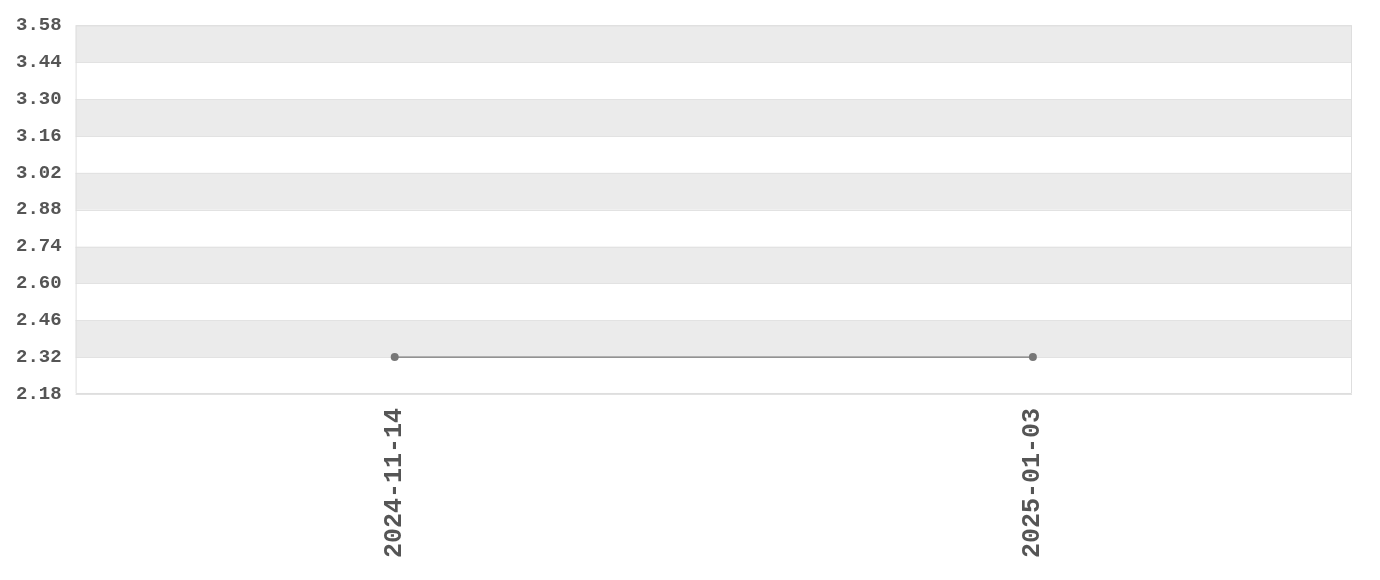 Image resolution: width=1380 pixels, height=580 pixels. Describe the element at coordinates (394, 483) in the screenshot. I see `x-tick-label: 2024-11-14` at that location.